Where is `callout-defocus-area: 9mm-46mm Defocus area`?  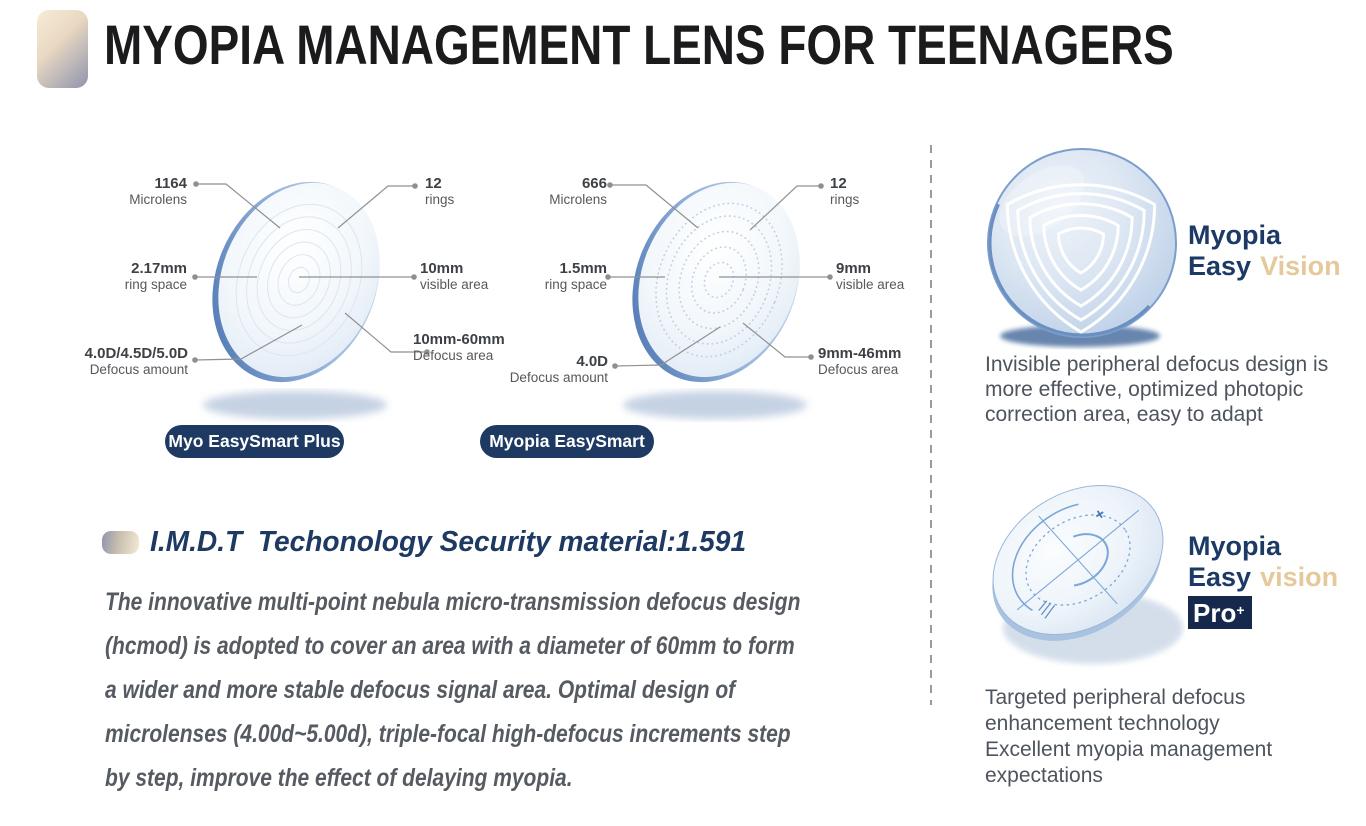
callout-defocus-area: 9mm-46mm Defocus area is located at coordinates (859, 361).